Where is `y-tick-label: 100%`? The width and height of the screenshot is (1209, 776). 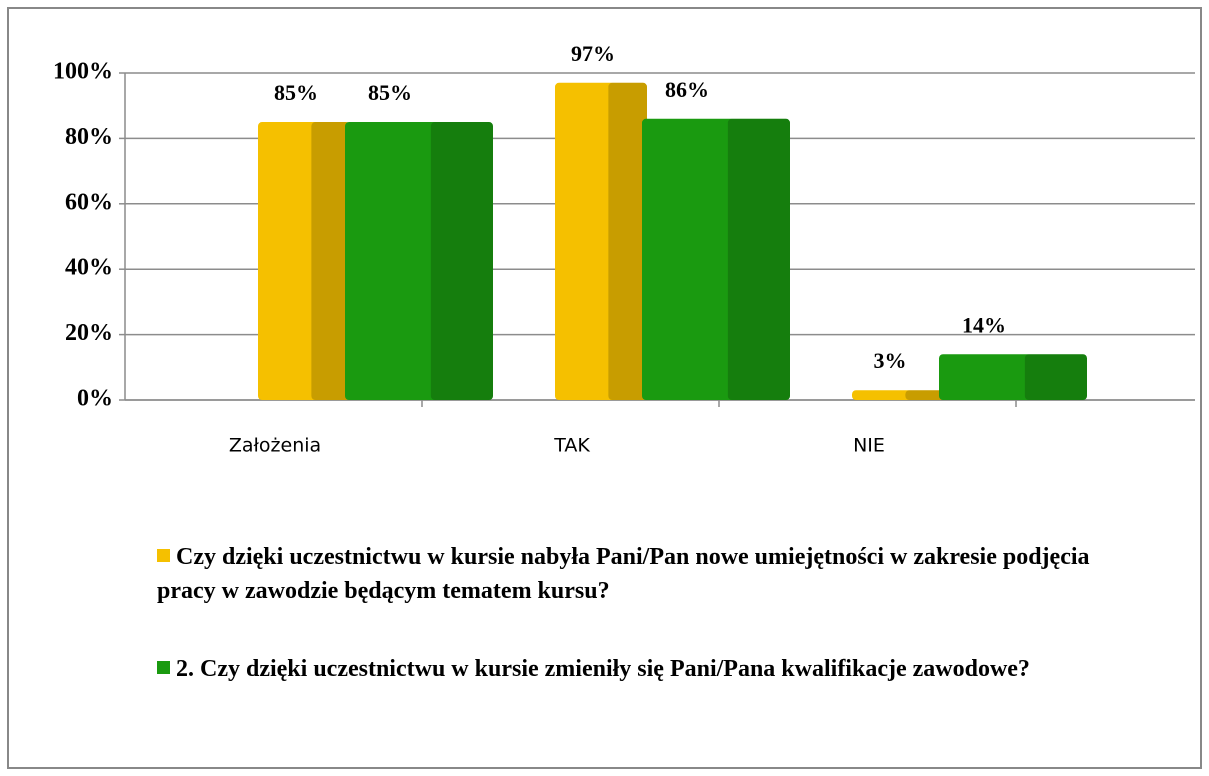 y-tick-label: 100% is located at coordinates (83, 72).